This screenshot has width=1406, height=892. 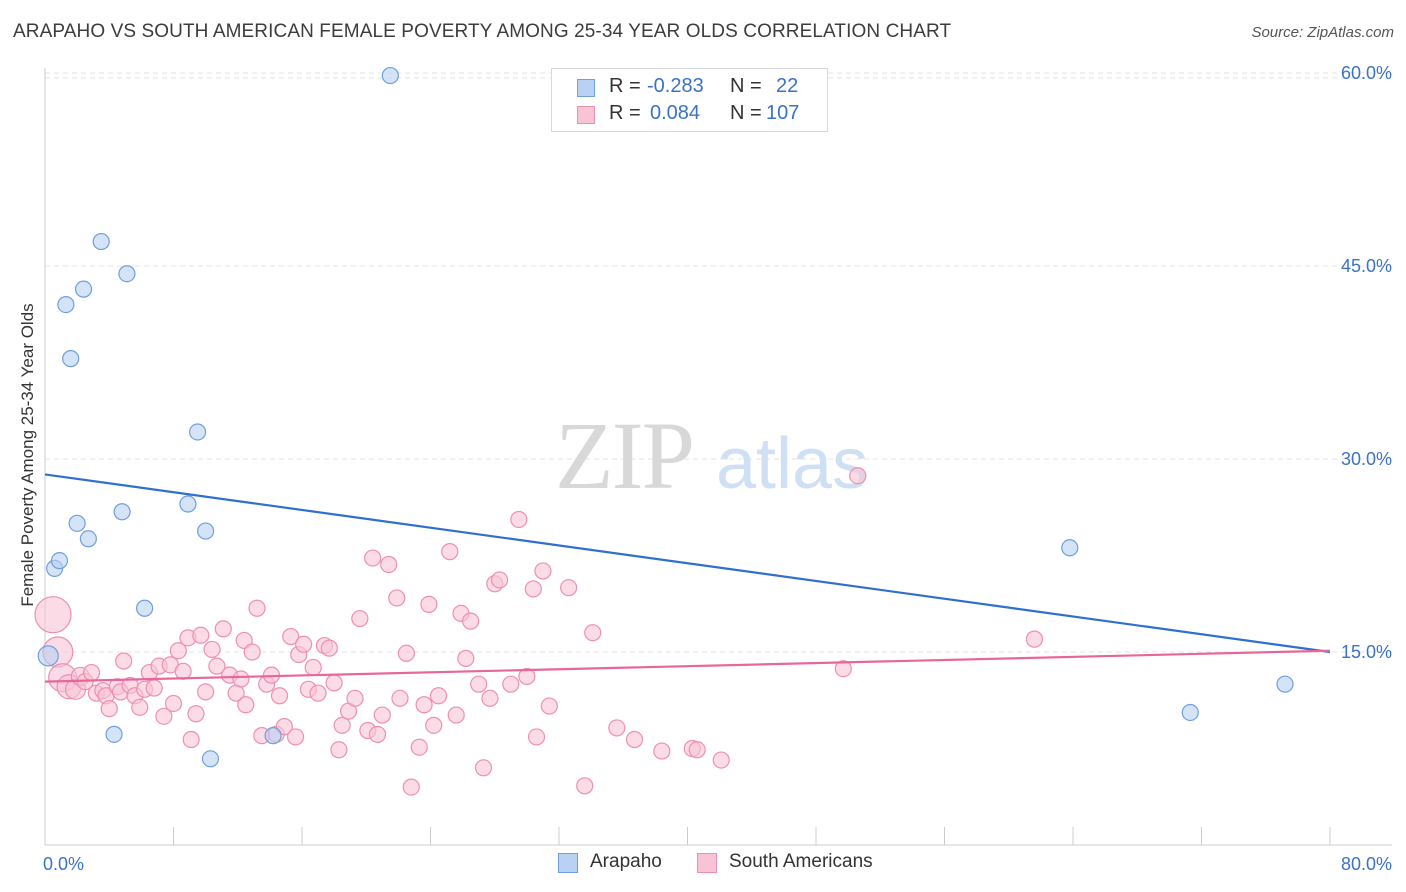 What do you see at coordinates (624, 455) in the screenshot?
I see `watermark-zip: ZIP` at bounding box center [624, 455].